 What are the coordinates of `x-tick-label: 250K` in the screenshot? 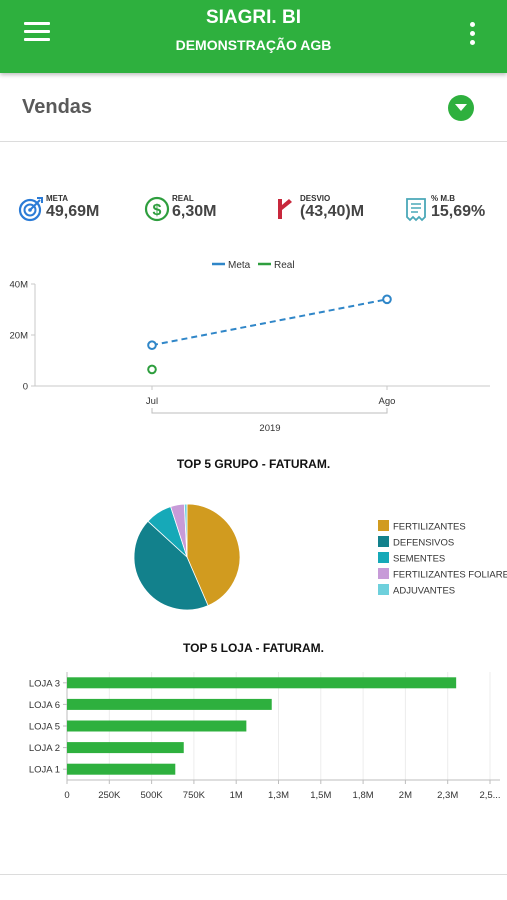 It's located at (109, 795).